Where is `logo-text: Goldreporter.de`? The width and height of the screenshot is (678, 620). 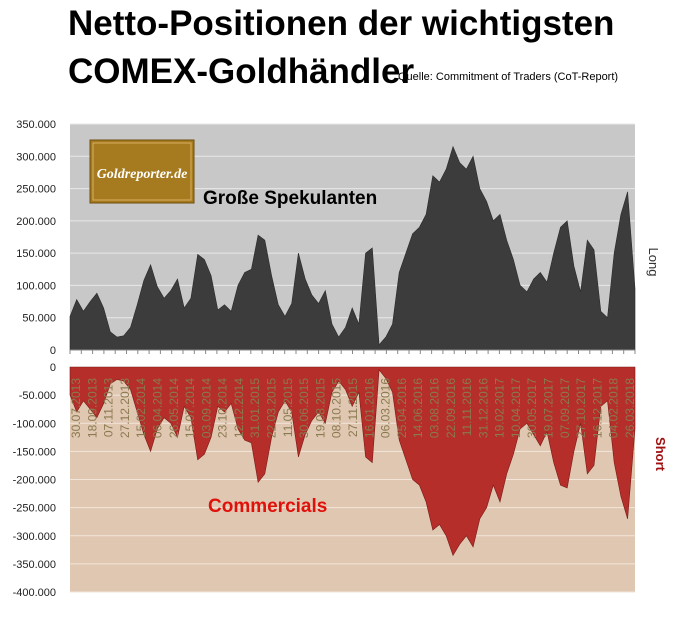
logo-text: Goldreporter.de is located at coordinates (142, 174).